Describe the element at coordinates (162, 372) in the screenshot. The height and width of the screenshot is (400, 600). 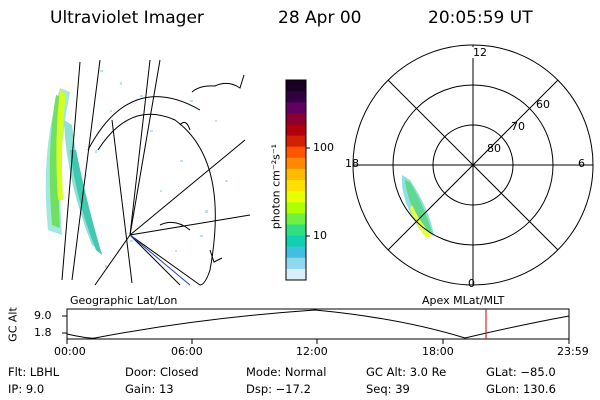
I see `info-door: Door: Closed` at that location.